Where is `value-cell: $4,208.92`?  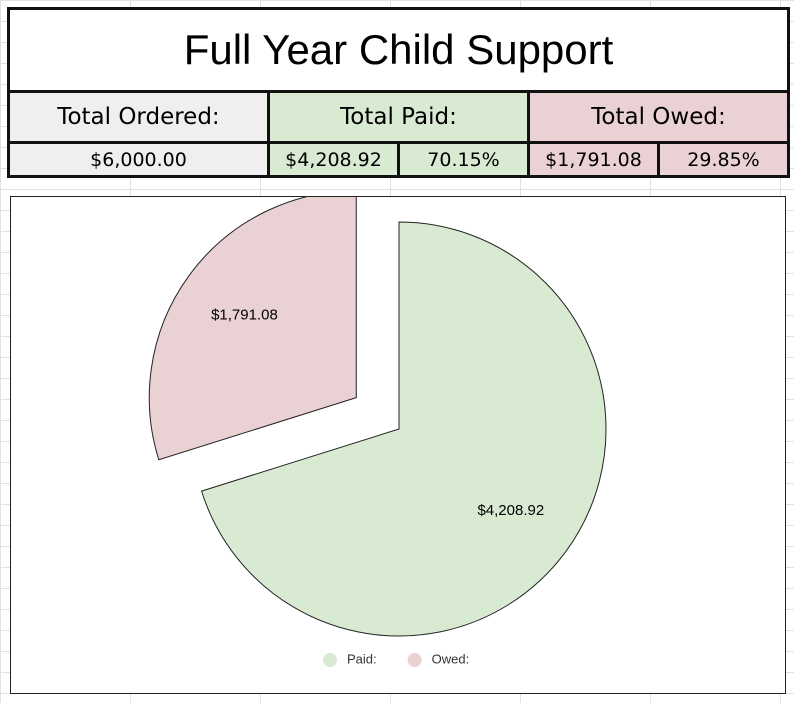 value-cell: $4,208.92 is located at coordinates (333, 159).